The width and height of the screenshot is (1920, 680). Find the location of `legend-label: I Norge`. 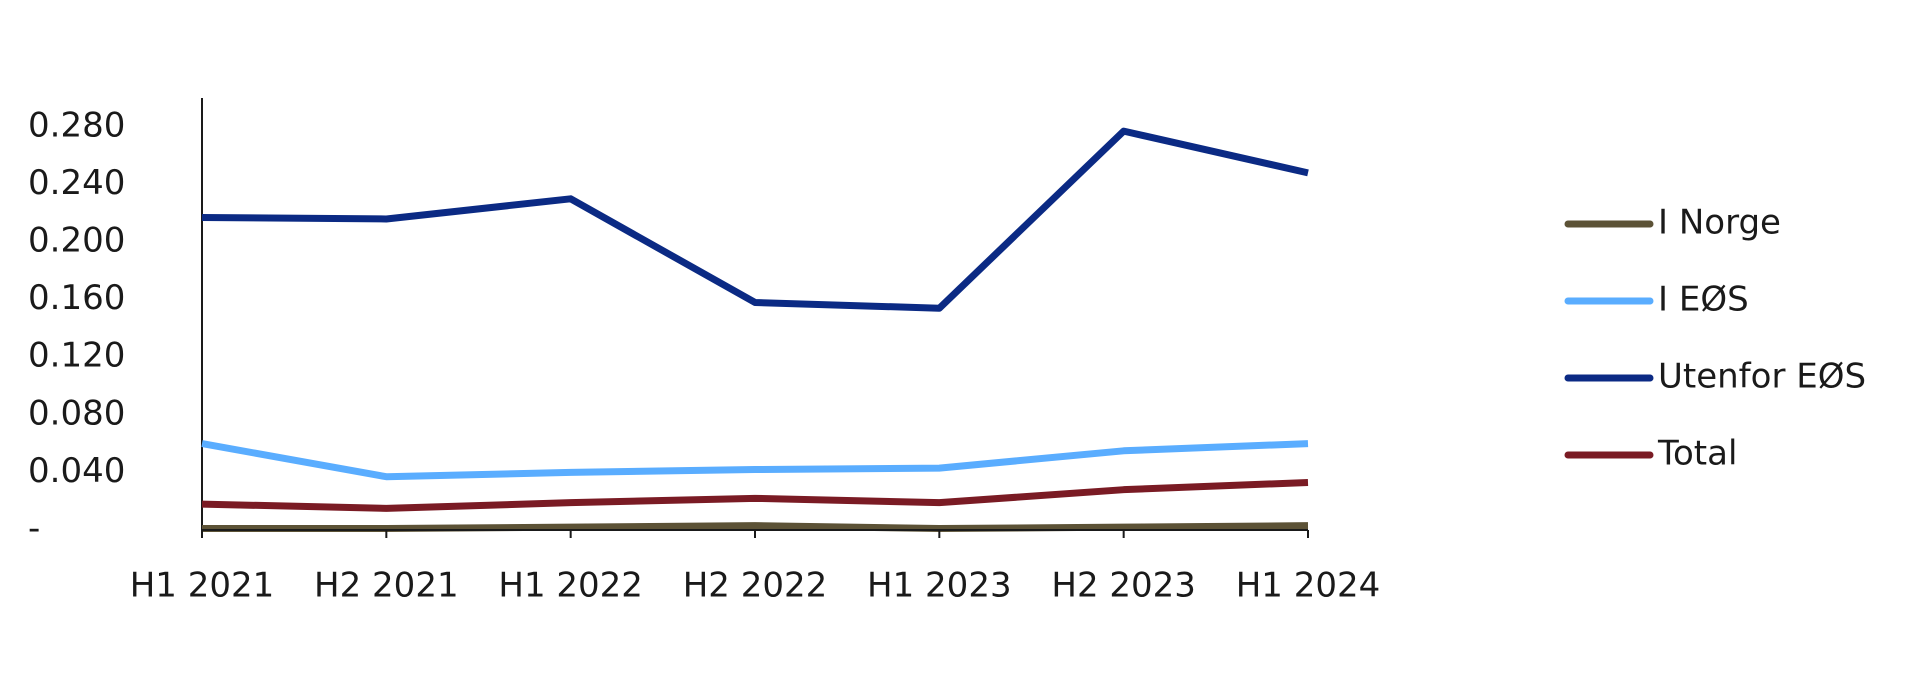

legend-label: I Norge is located at coordinates (1719, 223).